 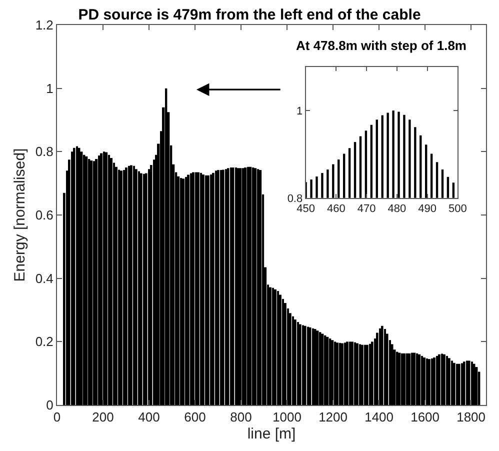 I want to click on x-tick-label: 470, so click(x=366, y=209).